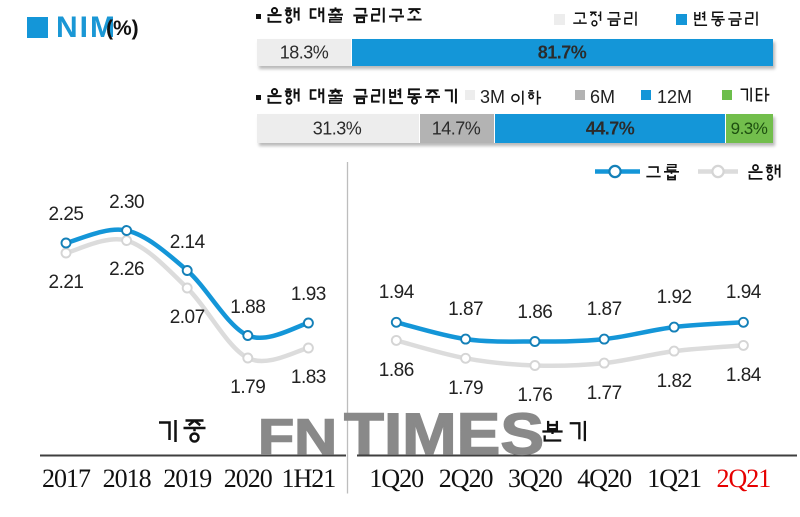 The height and width of the screenshot is (517, 800). What do you see at coordinates (297, 437) in the screenshot?
I see `svg-text: FN` at bounding box center [297, 437].